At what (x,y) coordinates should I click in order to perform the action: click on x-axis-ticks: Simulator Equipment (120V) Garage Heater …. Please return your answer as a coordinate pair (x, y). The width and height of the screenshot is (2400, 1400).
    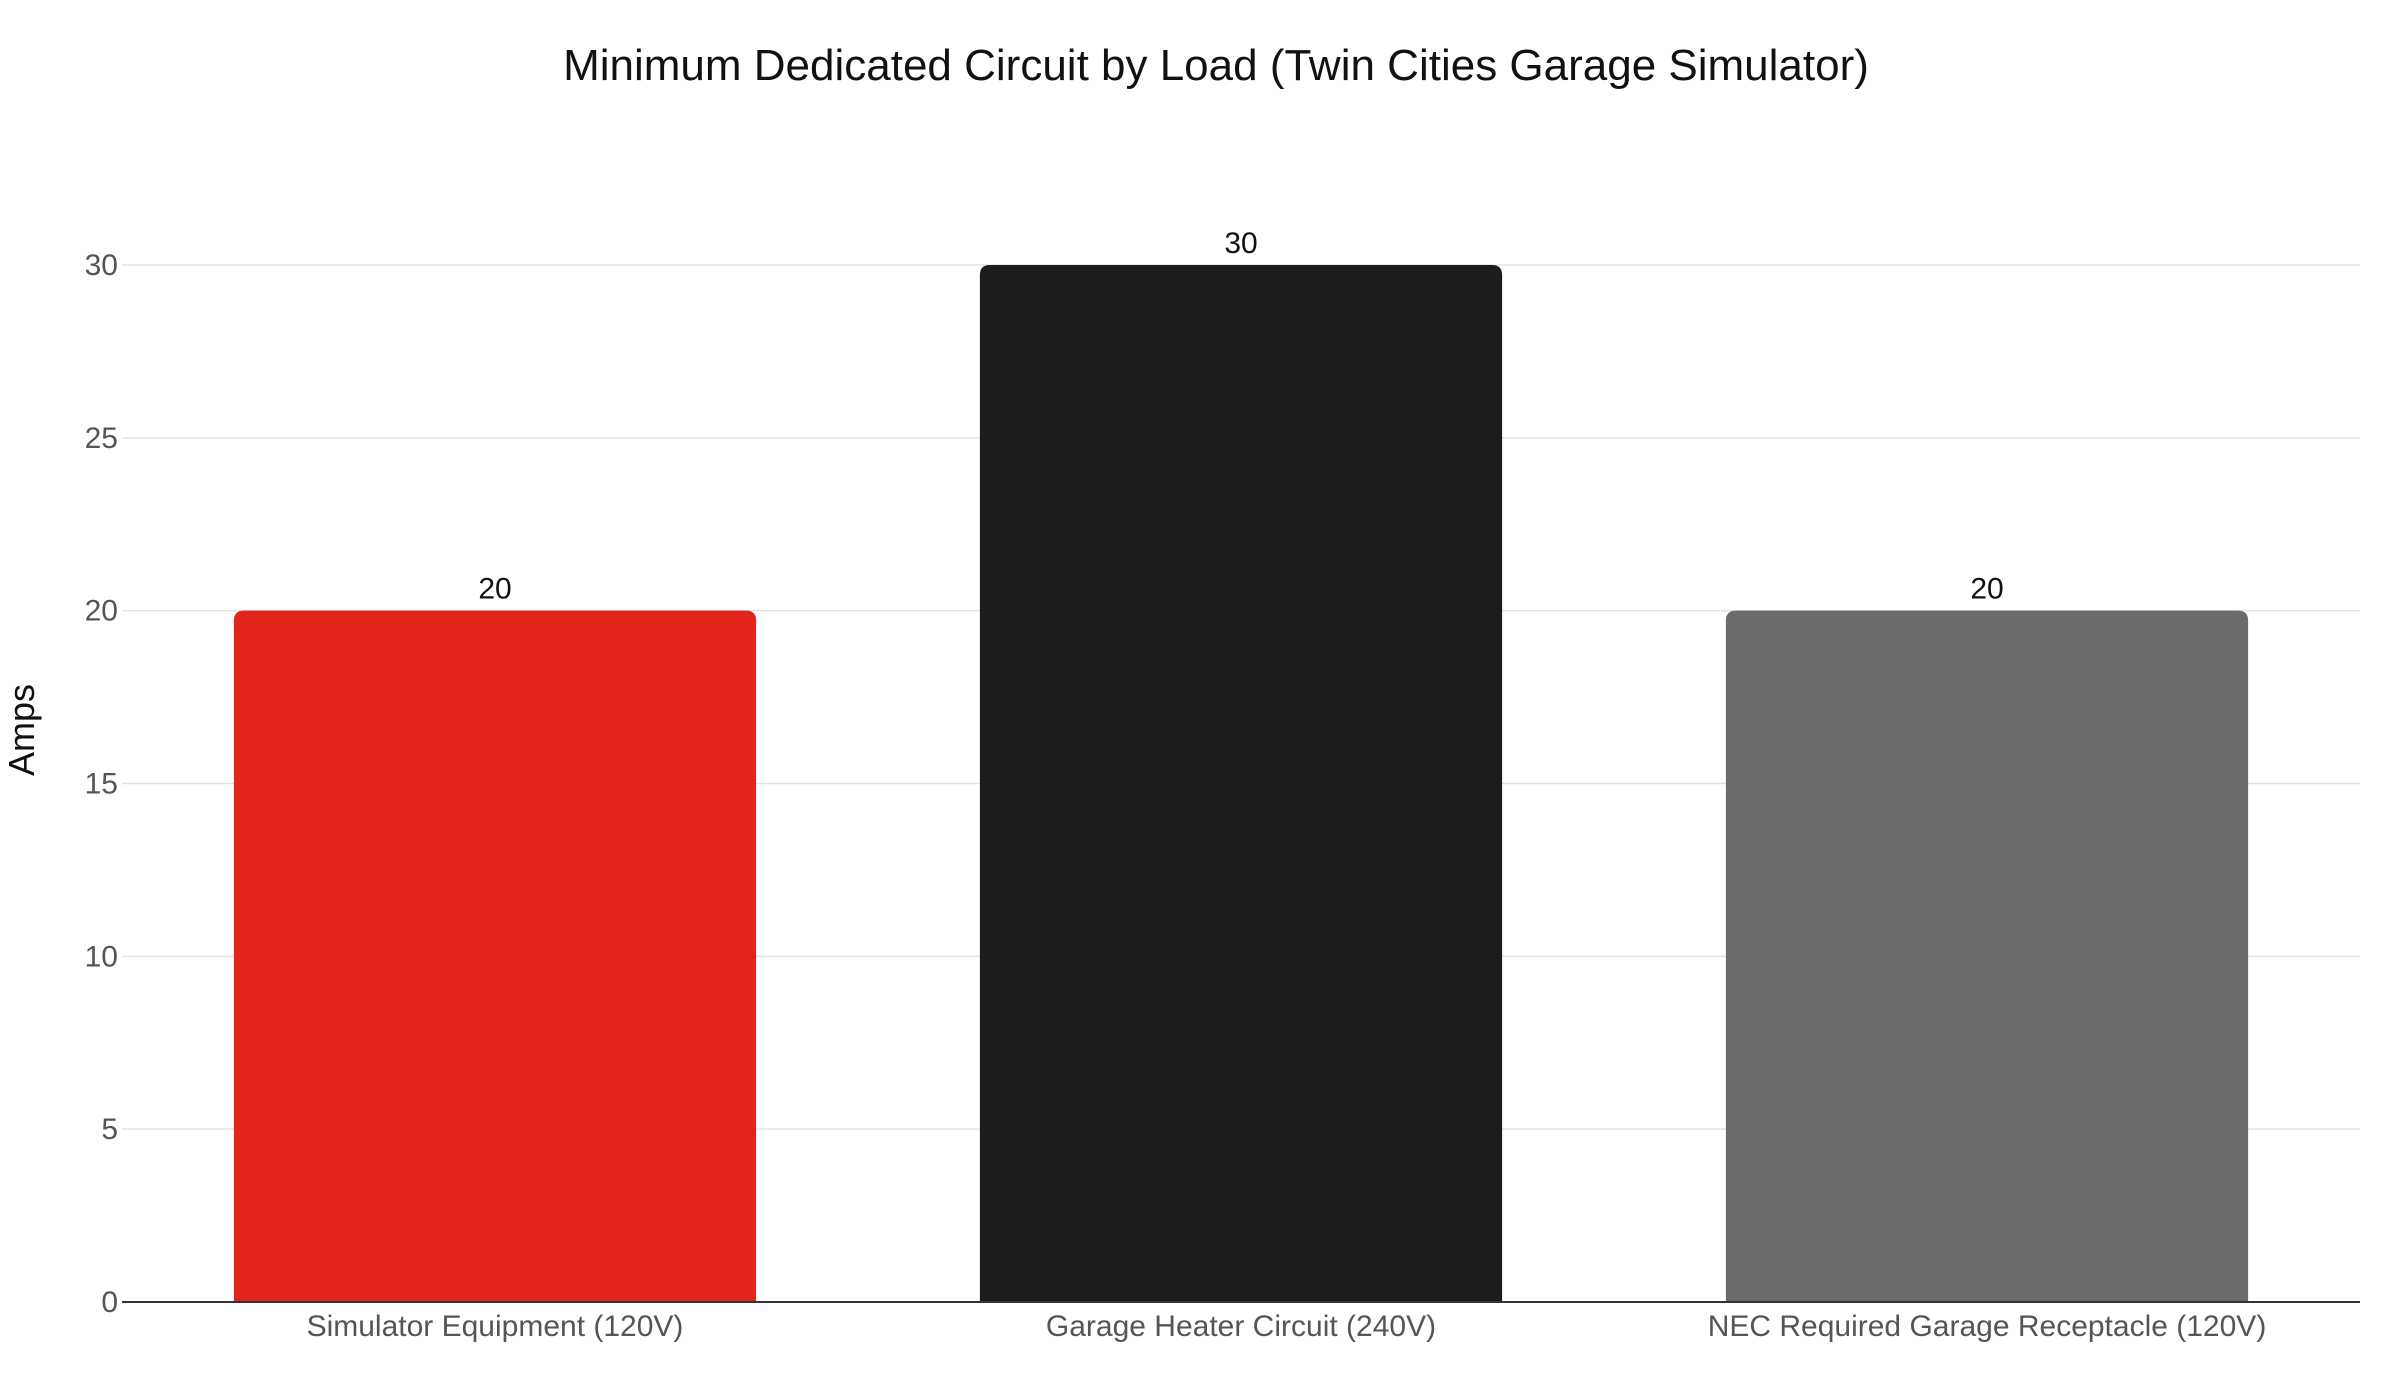
    Looking at the image, I should click on (1287, 1326).